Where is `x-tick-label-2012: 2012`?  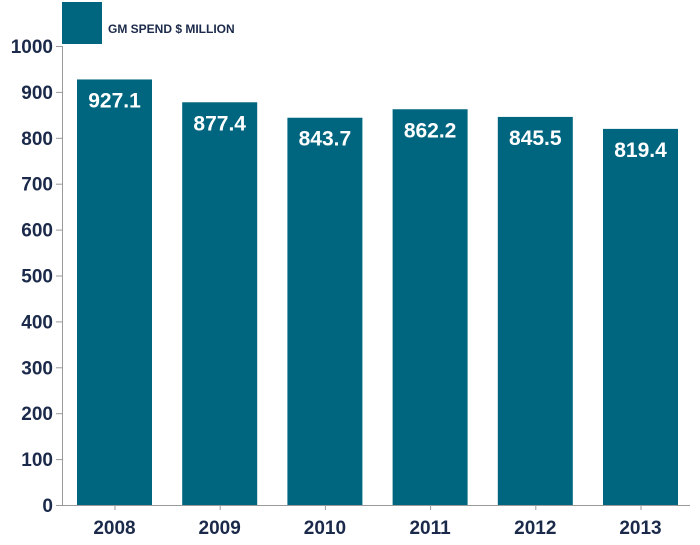
x-tick-label-2012: 2012 is located at coordinates (535, 528).